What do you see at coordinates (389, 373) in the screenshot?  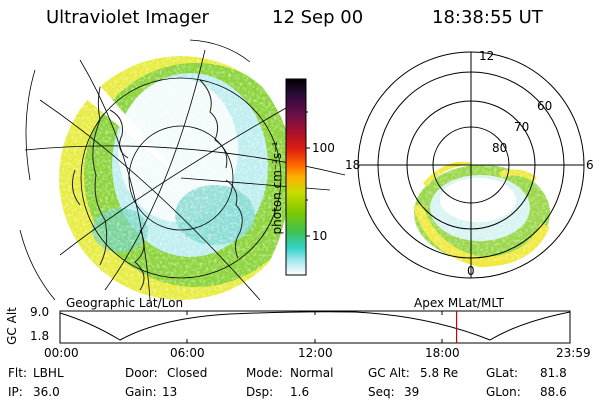 I see `gcalt-label: GC Alt:` at bounding box center [389, 373].